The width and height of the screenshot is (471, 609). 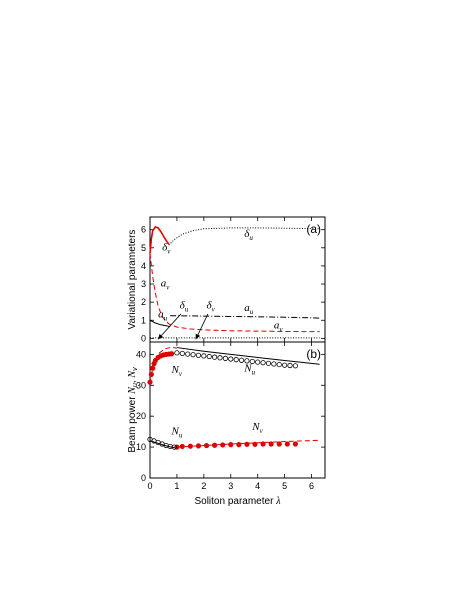 I want to click on series-line-au-upper, so click(x=245, y=317).